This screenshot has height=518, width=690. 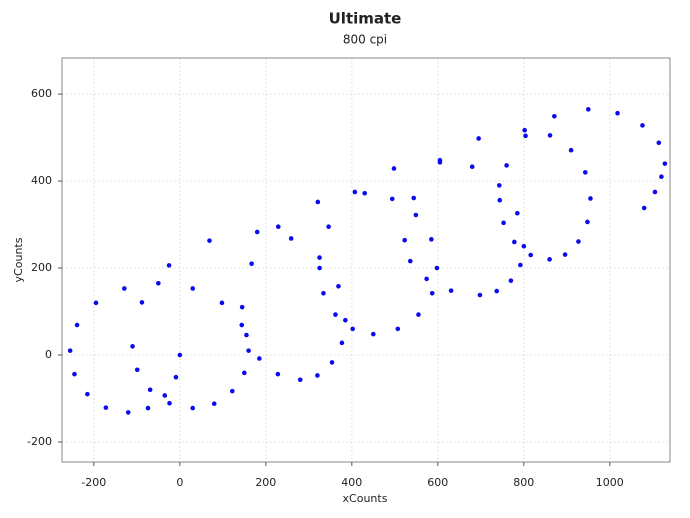 I want to click on x-tick-label: 600, so click(x=437, y=482).